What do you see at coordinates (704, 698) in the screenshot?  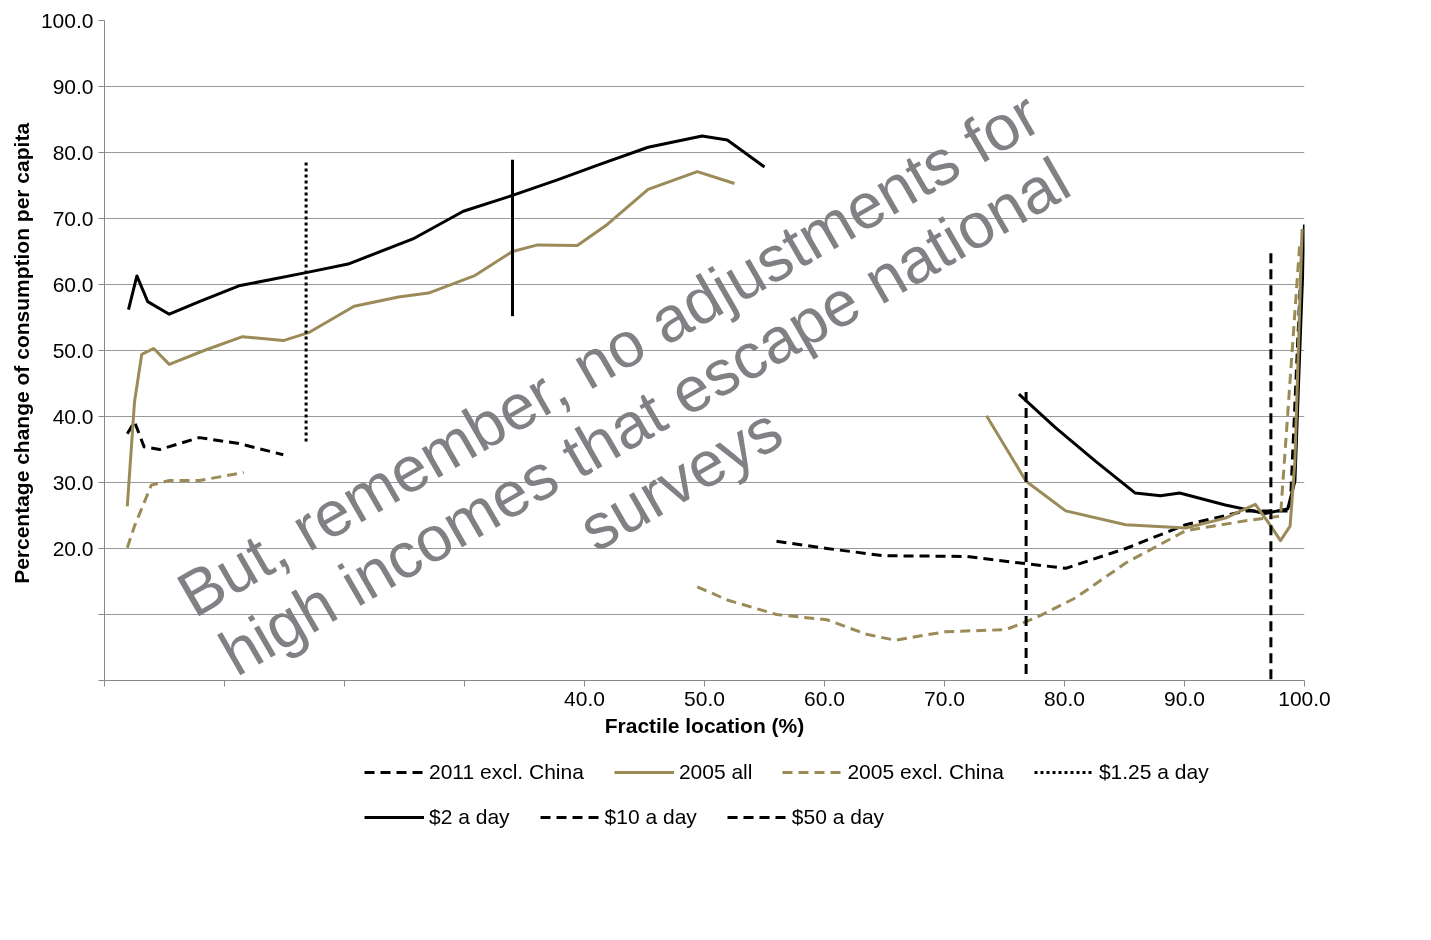 I see `x-tick-label: 50.0` at bounding box center [704, 698].